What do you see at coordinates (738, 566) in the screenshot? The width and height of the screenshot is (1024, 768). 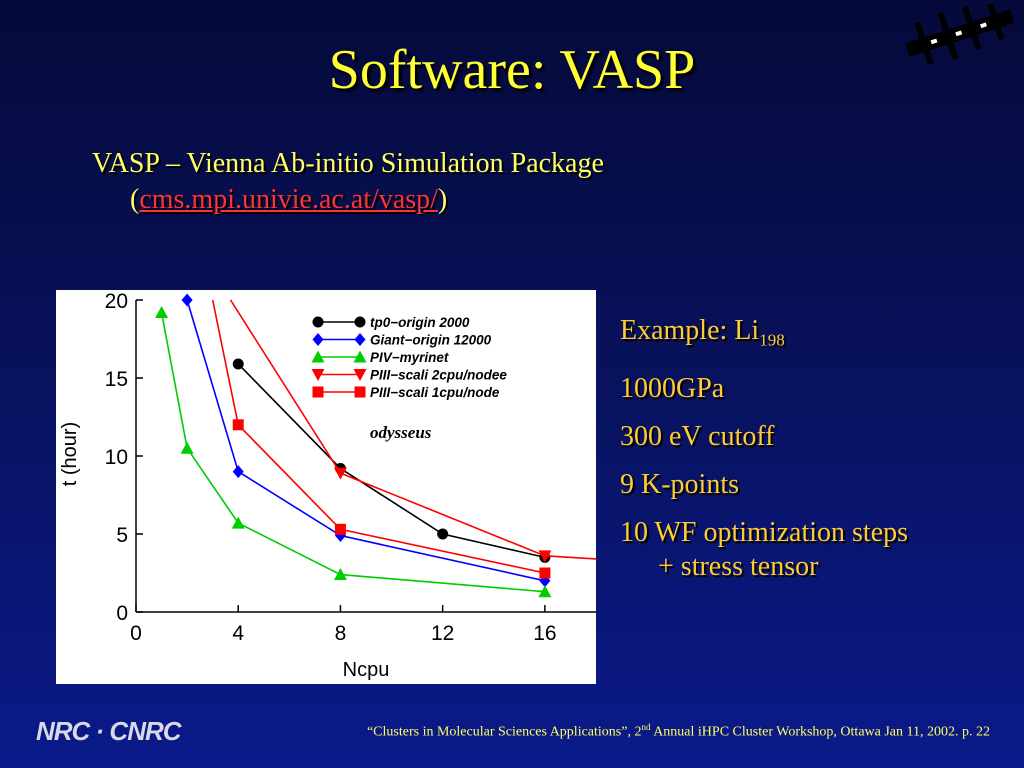 I see `bullet-wf-line2: + stress tensor` at bounding box center [738, 566].